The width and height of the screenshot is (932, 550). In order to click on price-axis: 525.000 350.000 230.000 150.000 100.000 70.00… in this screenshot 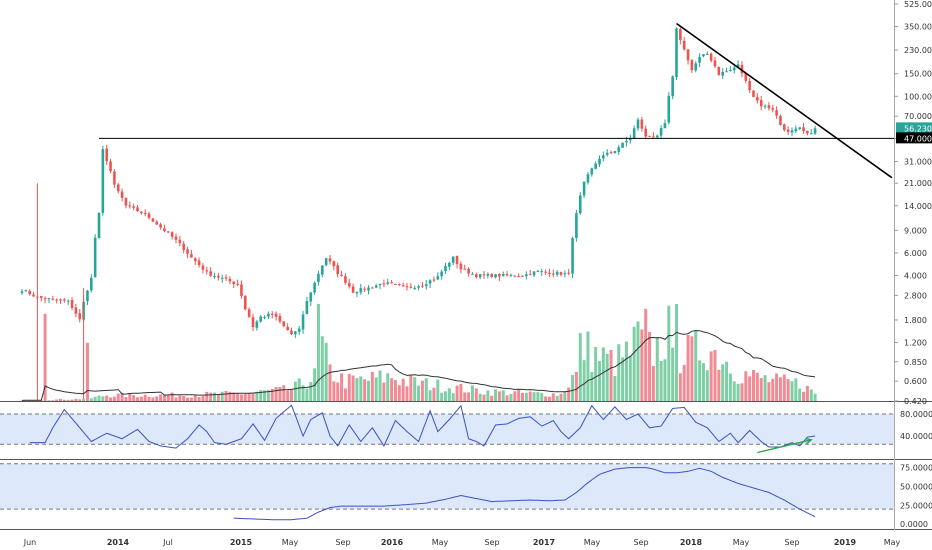, I will do `click(913, 265)`.